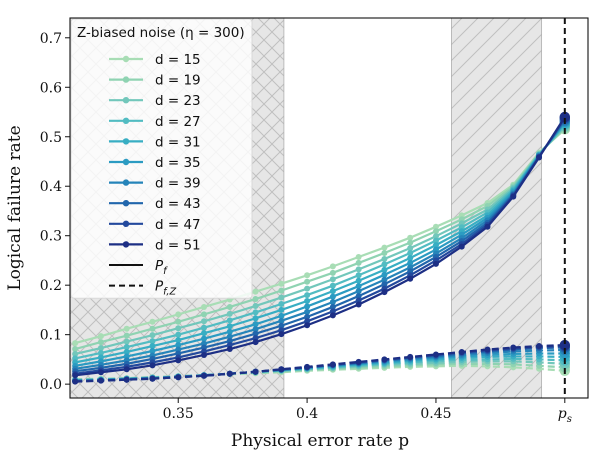 The width and height of the screenshot is (598, 454). Describe the element at coordinates (178, 184) in the screenshot. I see `legend-label-7: d = 39` at that location.